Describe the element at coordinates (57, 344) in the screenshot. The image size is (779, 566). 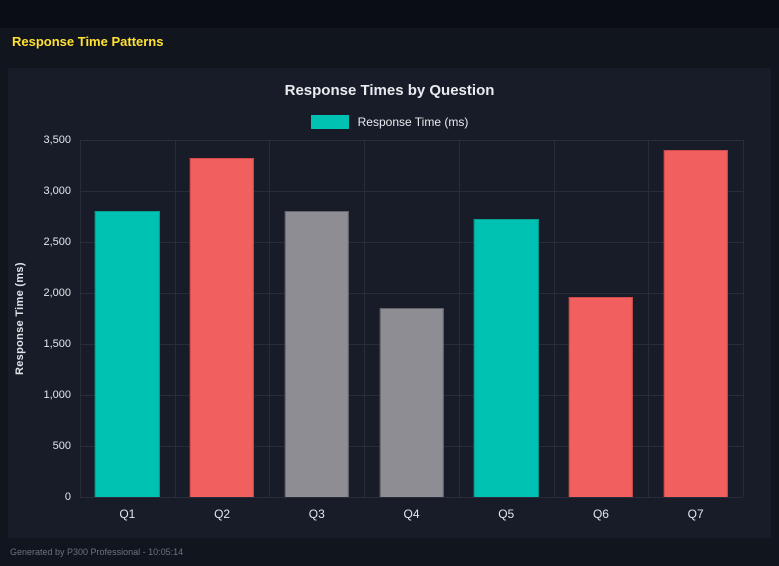
I see `y-tick-label: 1,500` at that location.